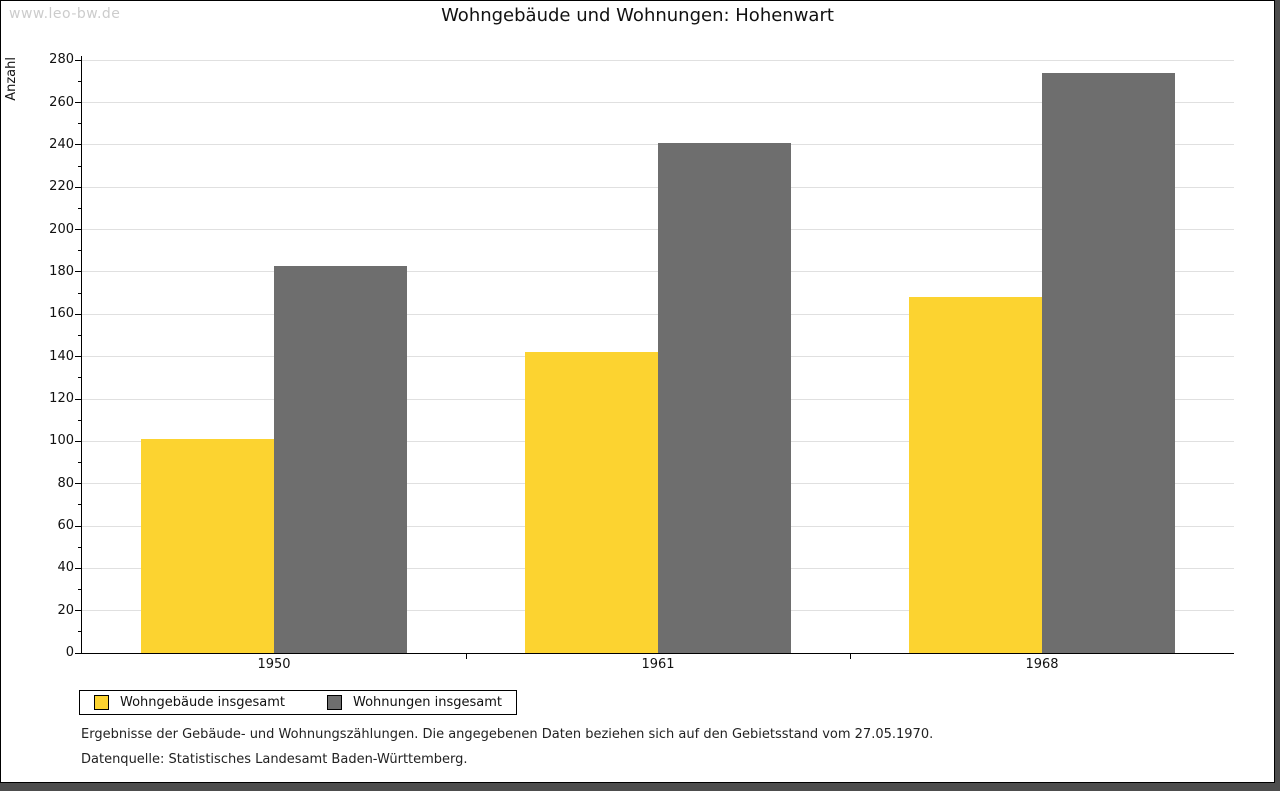 The image size is (1280, 791). I want to click on y-tick-label-220: 220, so click(61, 187).